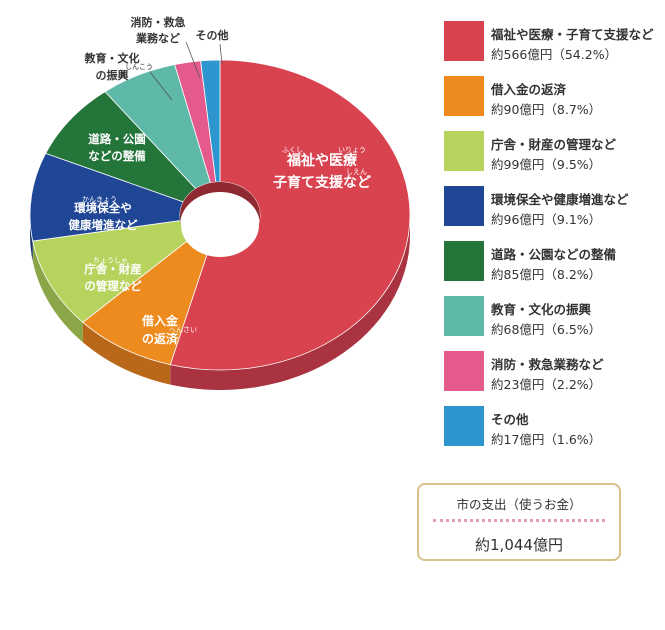 Image resolution: width=665 pixels, height=630 pixels. Describe the element at coordinates (212, 35) in the screenshot. I see `slice-label-7-0: その他` at that location.